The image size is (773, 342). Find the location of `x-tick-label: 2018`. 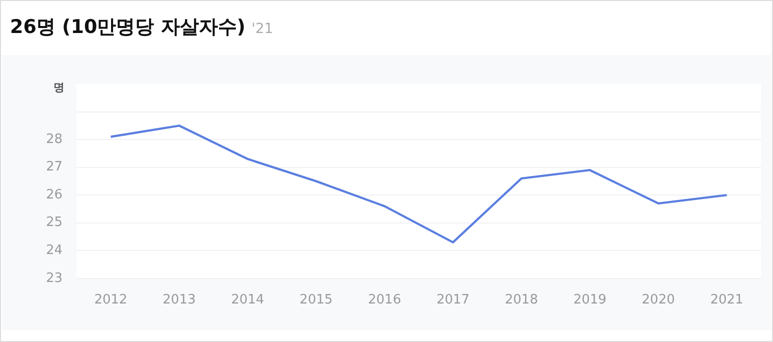

x-tick-label: 2018 is located at coordinates (521, 300).